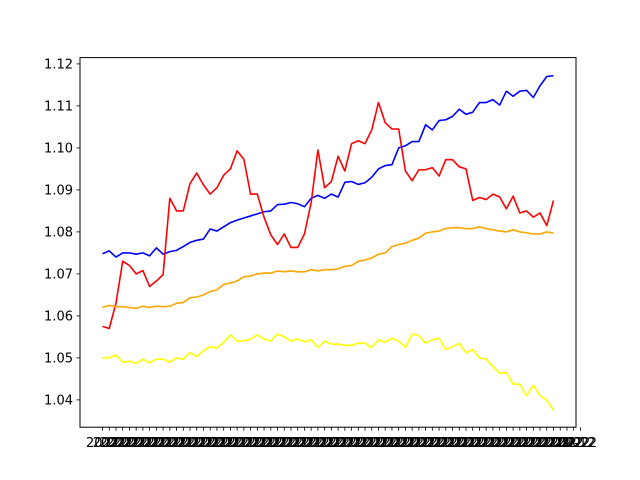 The image size is (640, 480). I want to click on y-tick-label: 1.08, so click(58, 232).